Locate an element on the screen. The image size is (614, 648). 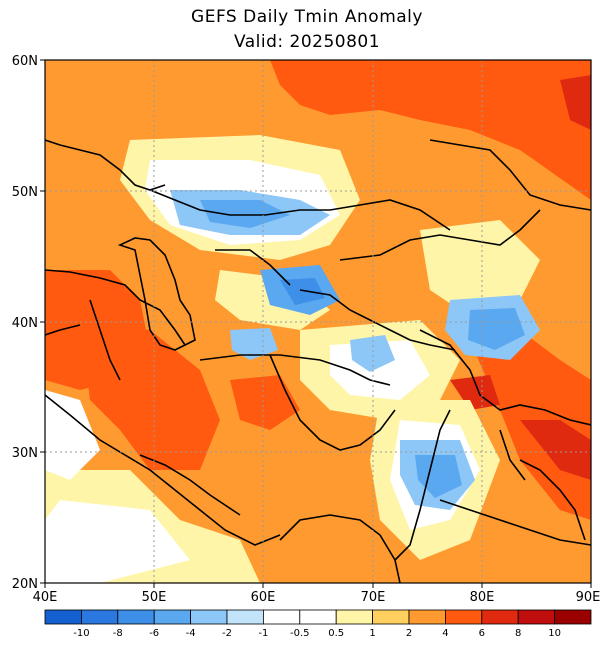
lat-label-50n: 50N is located at coordinates (25, 192).